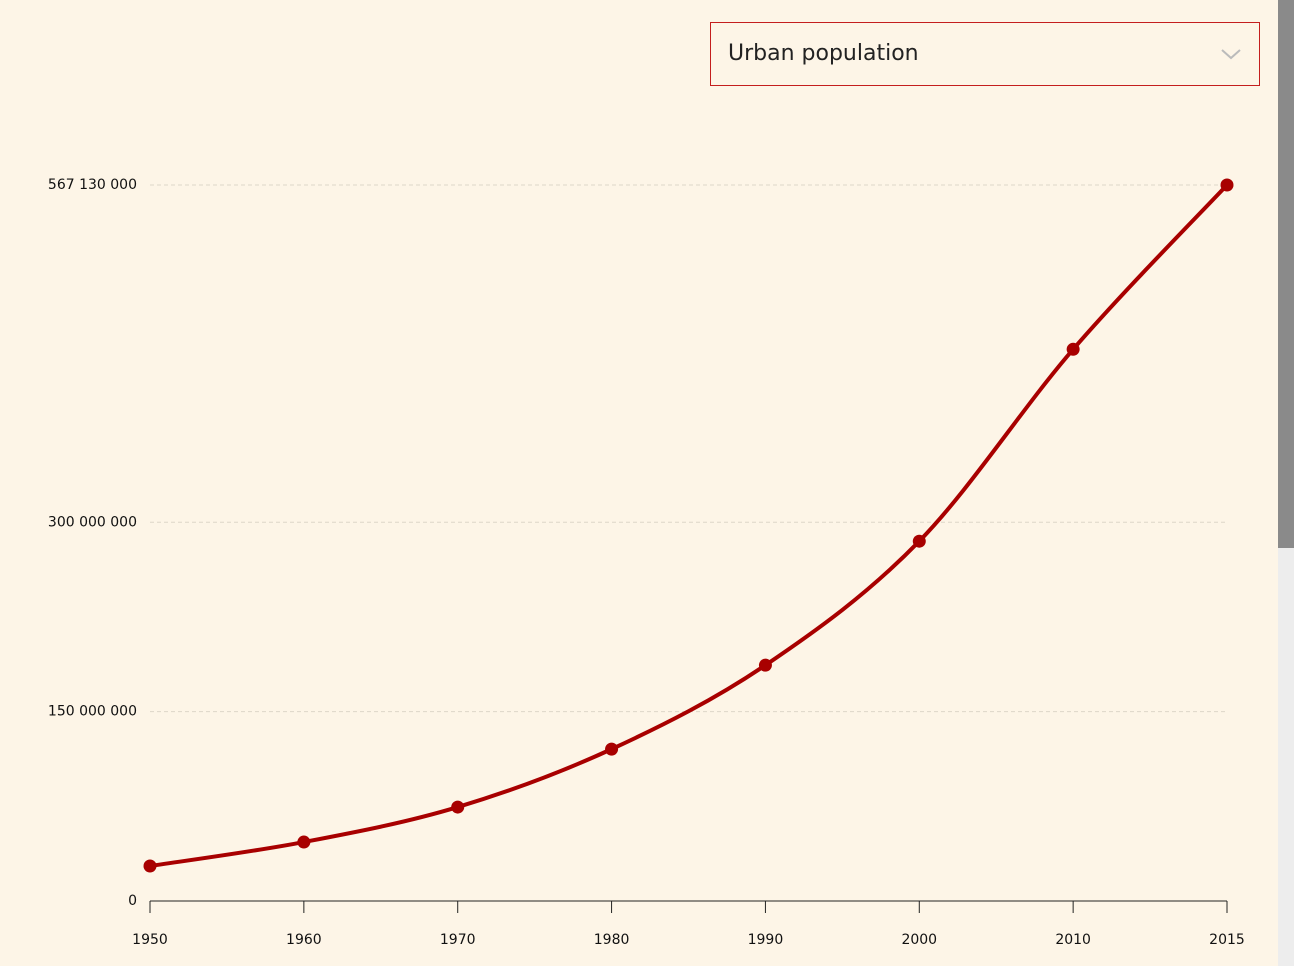  What do you see at coordinates (458, 940) in the screenshot?
I see `x-tick-label: 1970` at bounding box center [458, 940].